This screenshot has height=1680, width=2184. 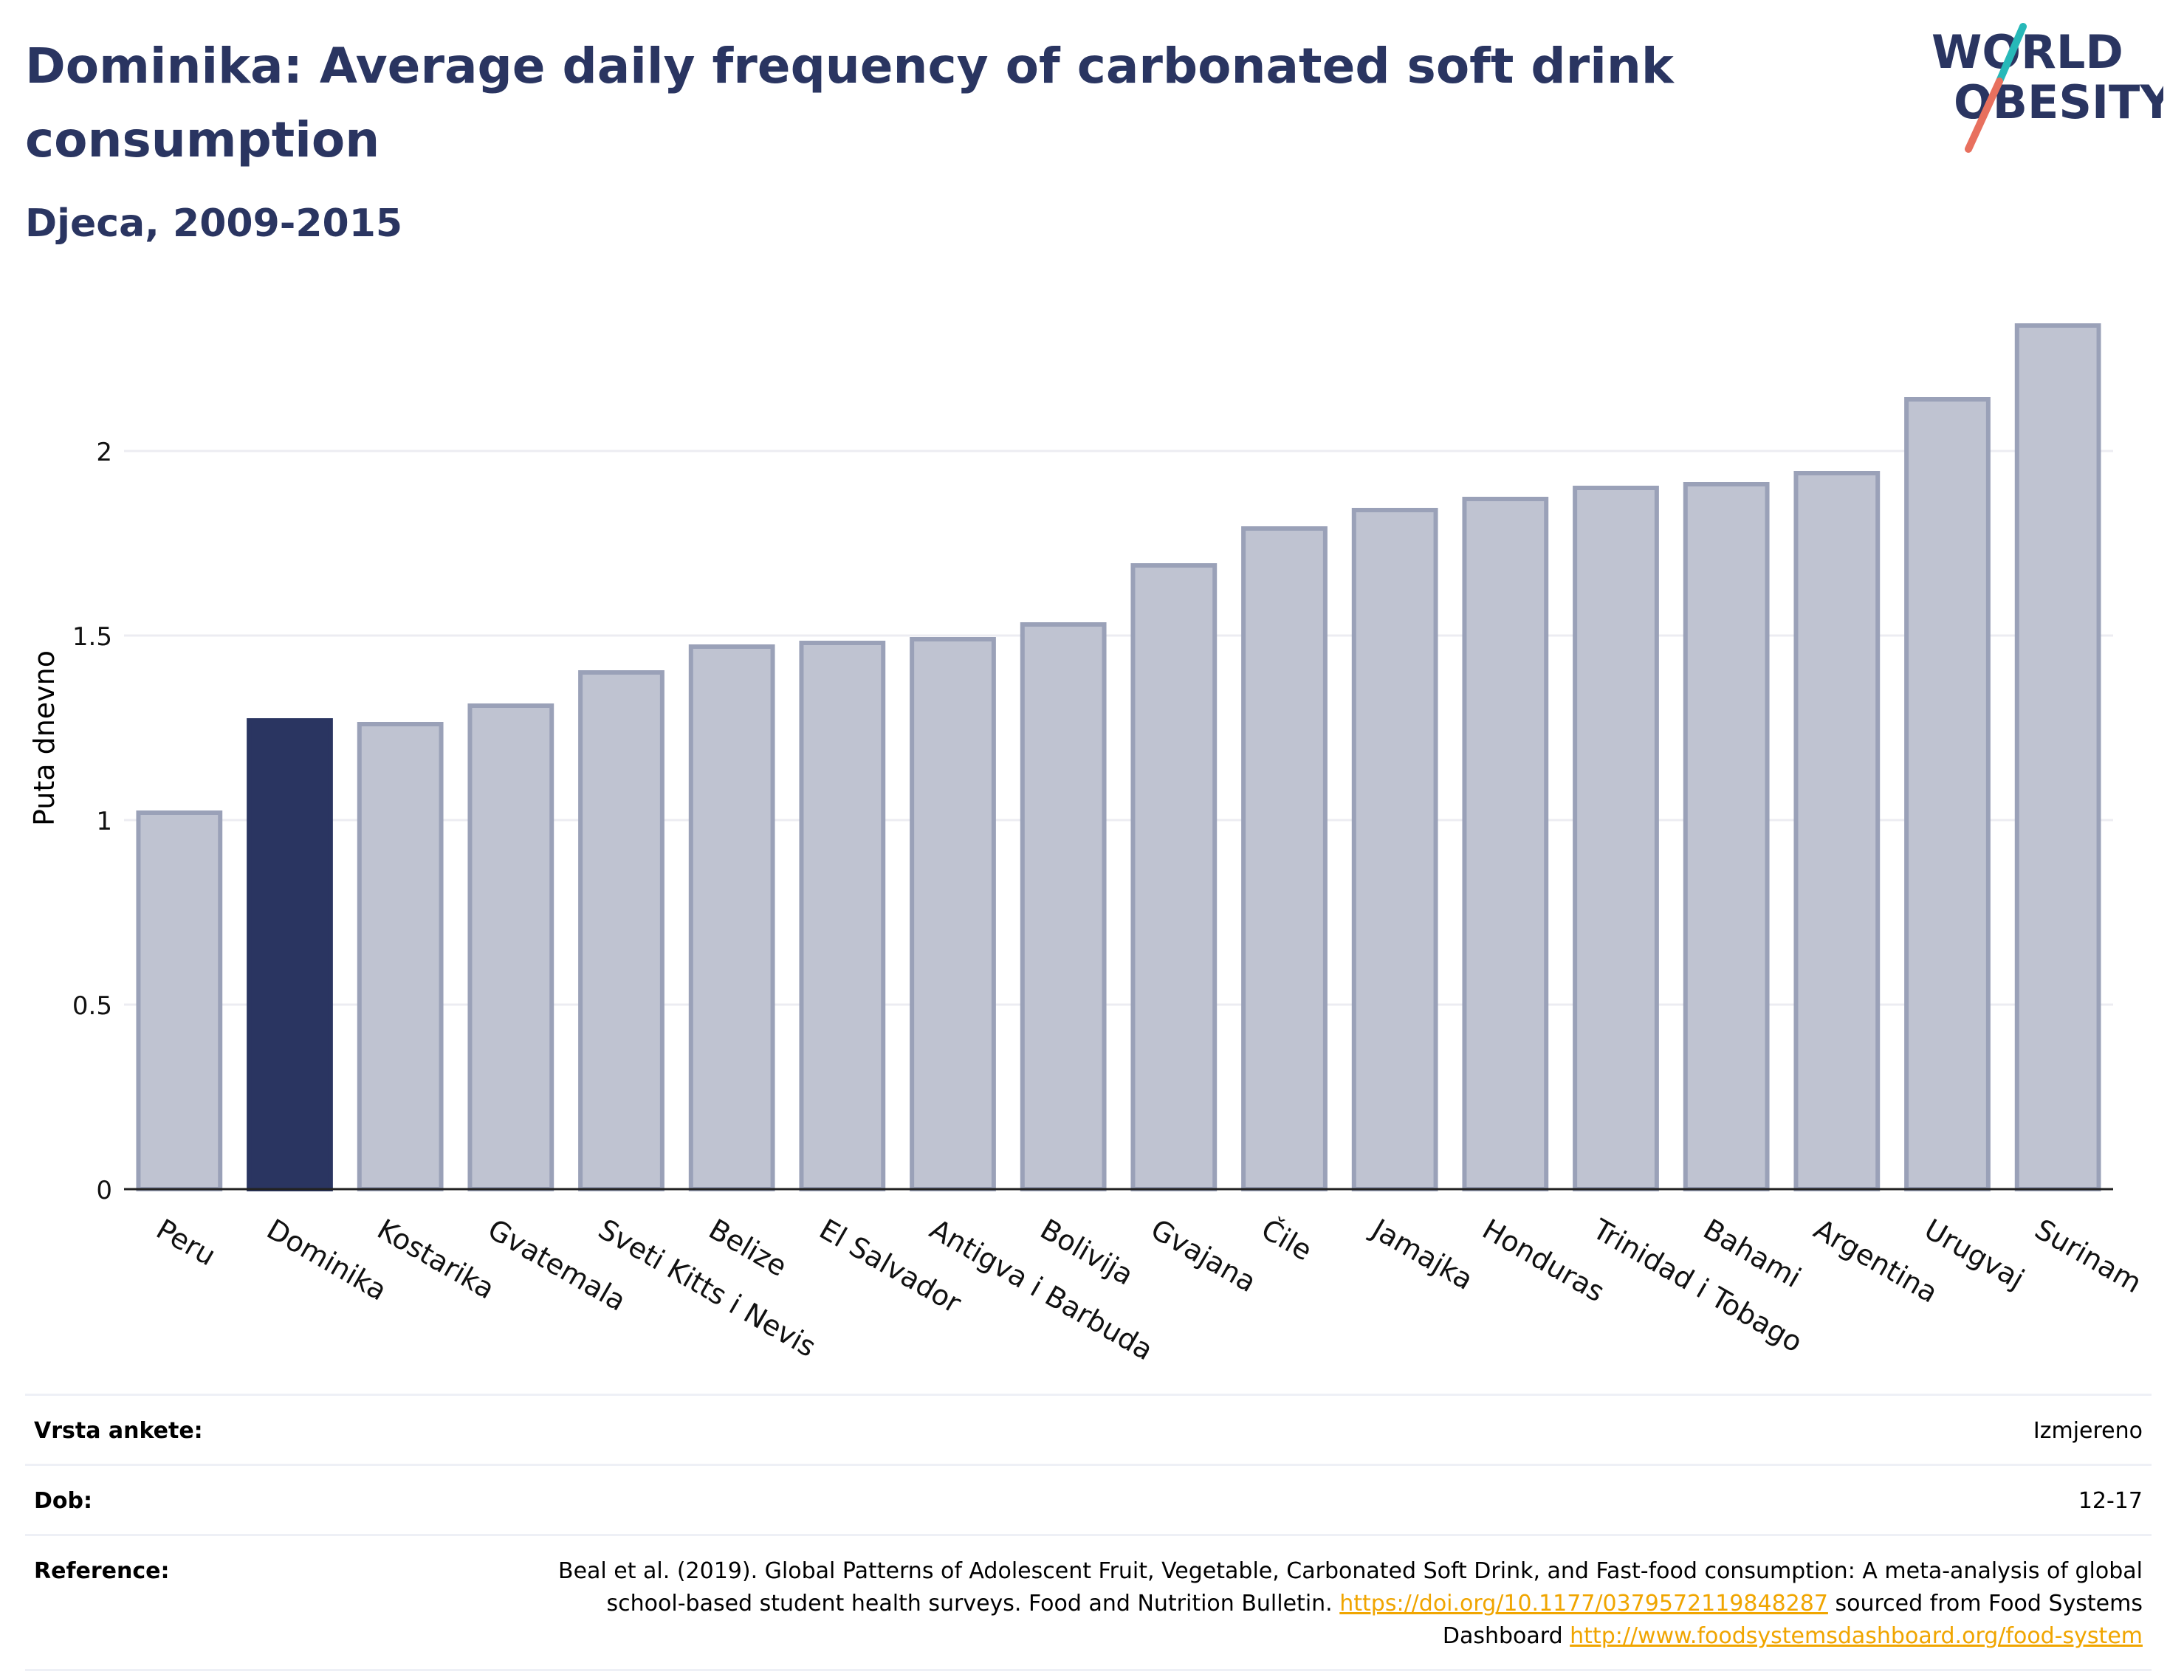 What do you see at coordinates (104, 1190) in the screenshot?
I see `y-tick-label: 0` at bounding box center [104, 1190].